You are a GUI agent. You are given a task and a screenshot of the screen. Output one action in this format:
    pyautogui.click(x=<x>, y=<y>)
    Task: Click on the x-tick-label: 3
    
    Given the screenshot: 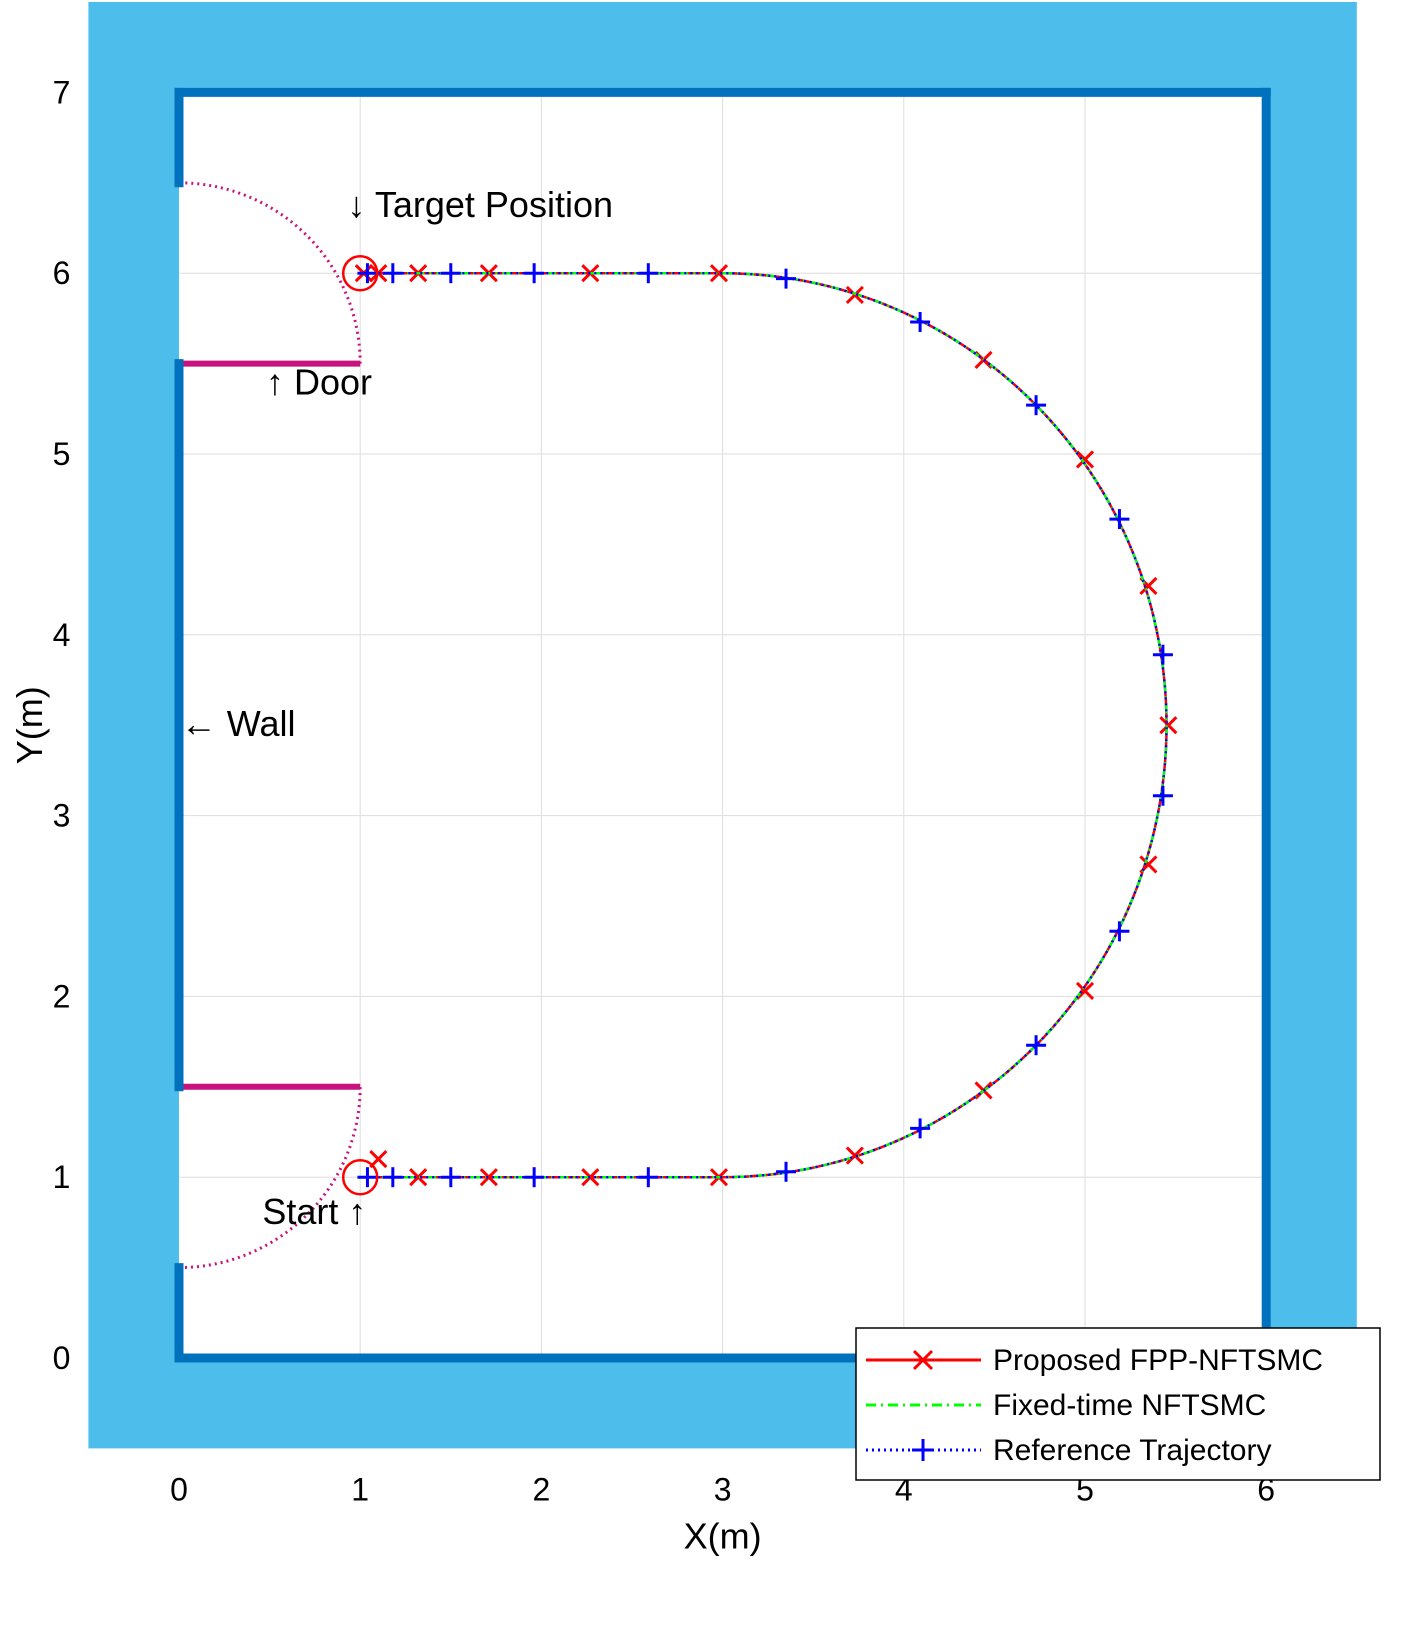 What is the action you would take?
    pyautogui.click(x=723, y=1489)
    